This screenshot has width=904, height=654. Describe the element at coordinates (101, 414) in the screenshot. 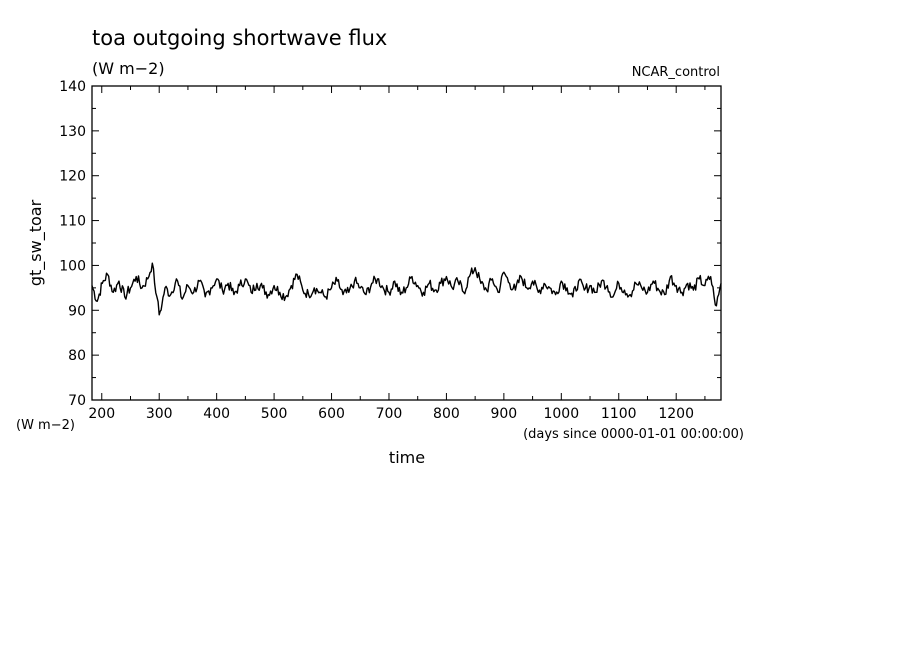

I see `x-tick-label: 200` at that location.